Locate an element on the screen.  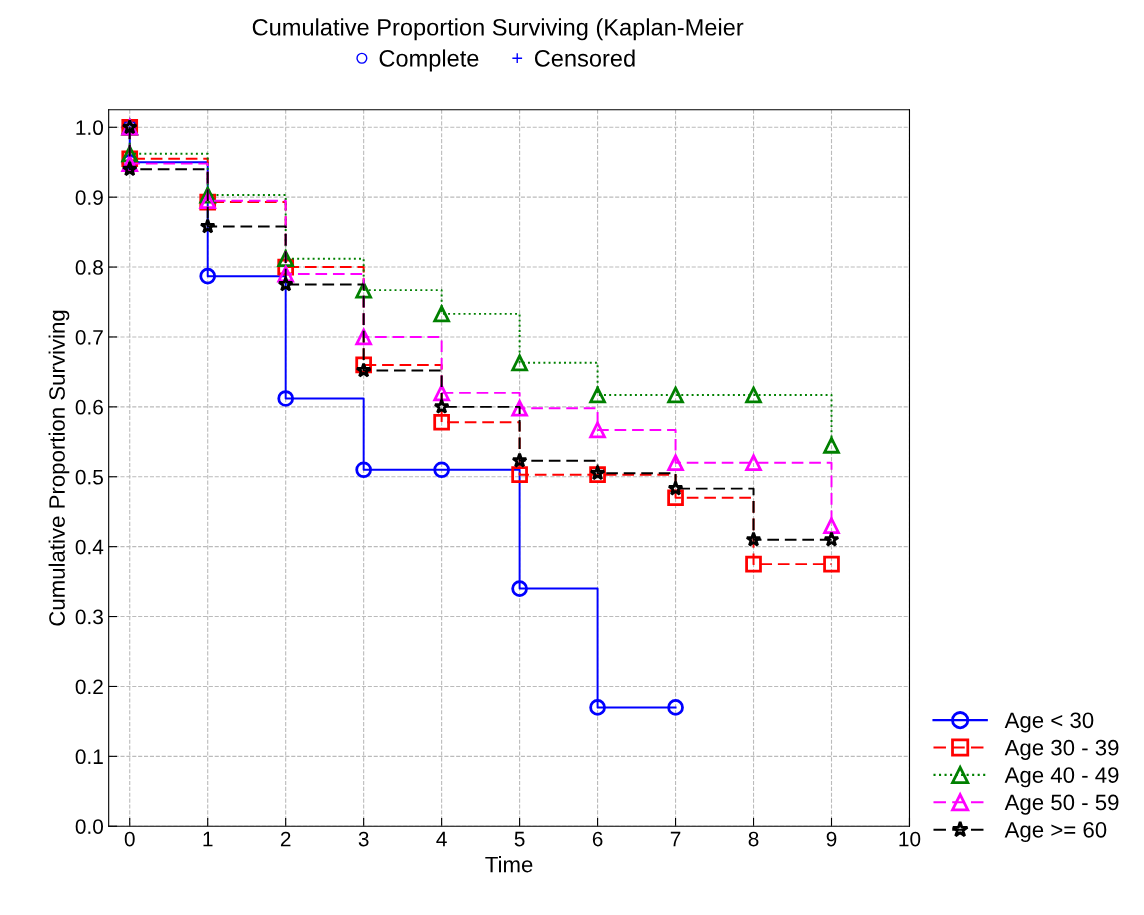
x-tick-label: 10 is located at coordinates (910, 839).